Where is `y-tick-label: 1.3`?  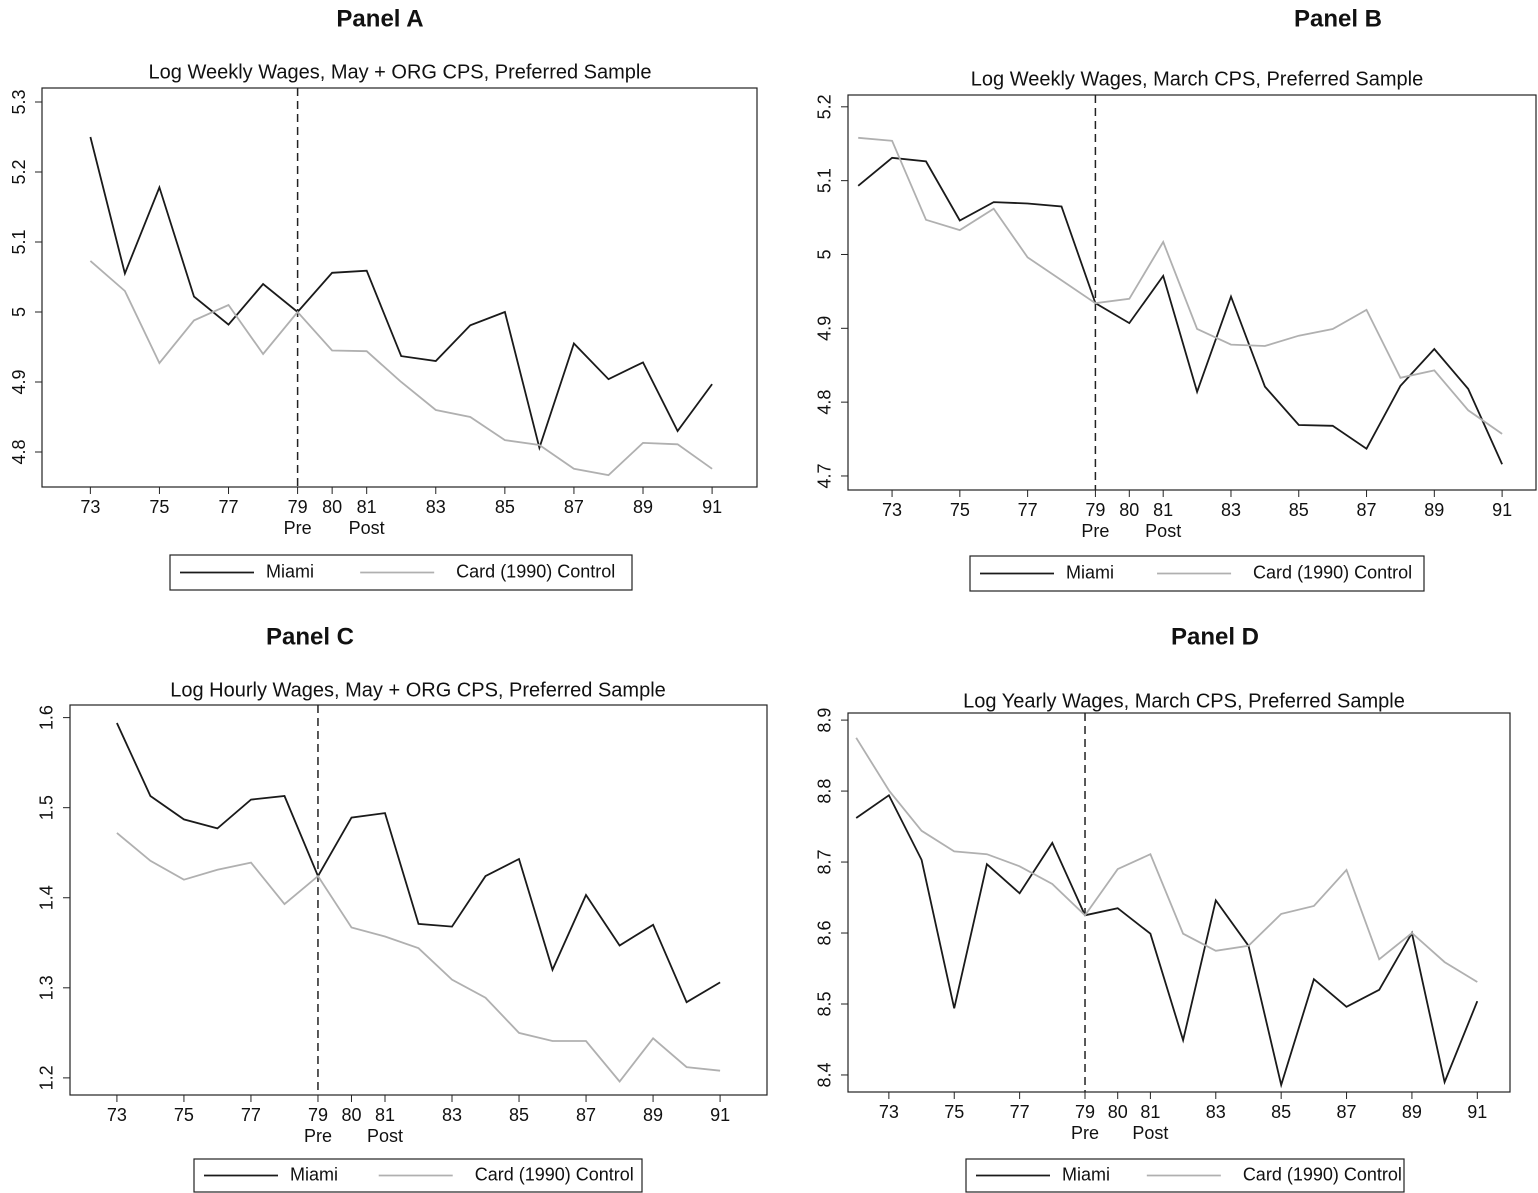
y-tick-label: 1.3 is located at coordinates (47, 987).